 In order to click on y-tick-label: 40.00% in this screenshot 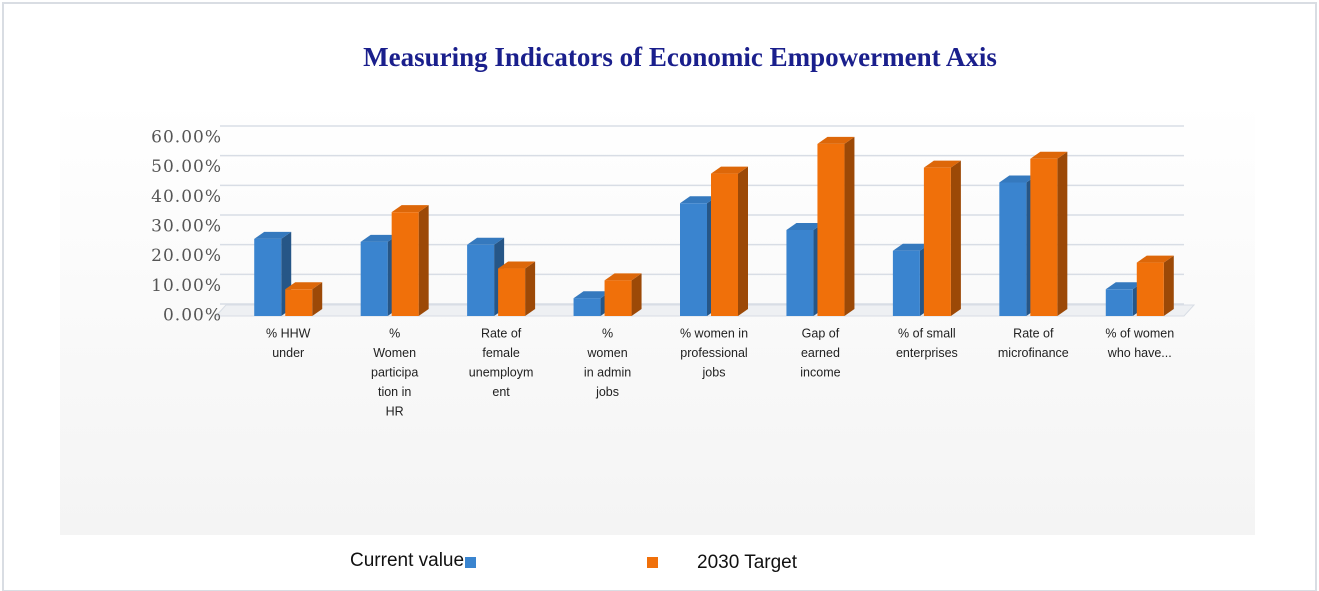, I will do `click(186, 197)`.